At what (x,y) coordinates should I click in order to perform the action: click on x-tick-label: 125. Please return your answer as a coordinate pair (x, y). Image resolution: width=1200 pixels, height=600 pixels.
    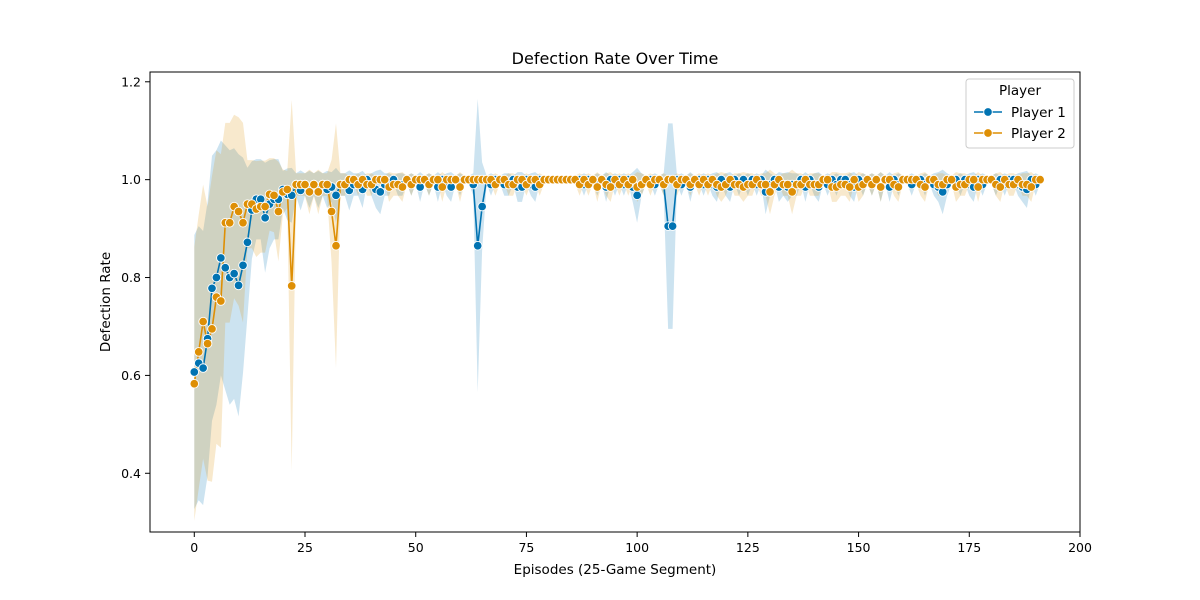
    Looking at the image, I should click on (748, 547).